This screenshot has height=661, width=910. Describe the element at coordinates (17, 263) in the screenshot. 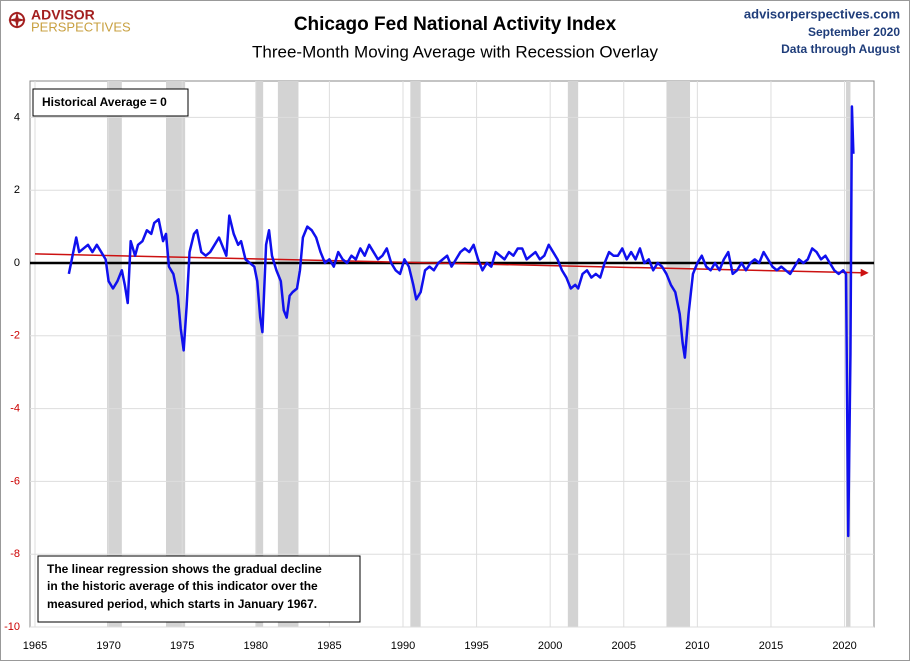

I see `y-tick-label: 0` at that location.